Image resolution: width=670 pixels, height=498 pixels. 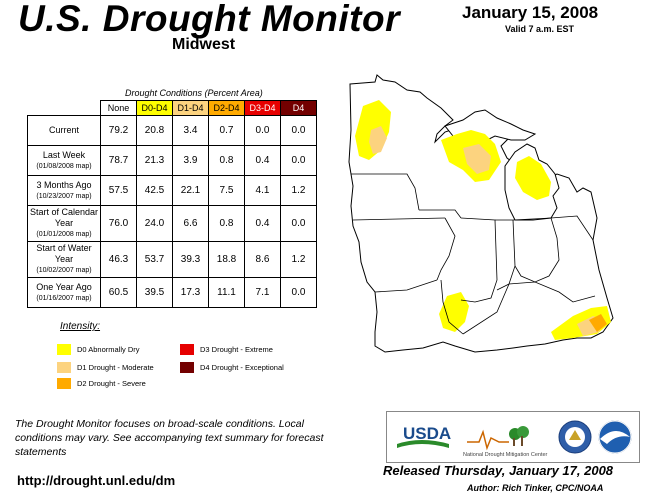 What do you see at coordinates (427, 433) in the screenshot?
I see `usda-logo-text: USDA` at bounding box center [427, 433].